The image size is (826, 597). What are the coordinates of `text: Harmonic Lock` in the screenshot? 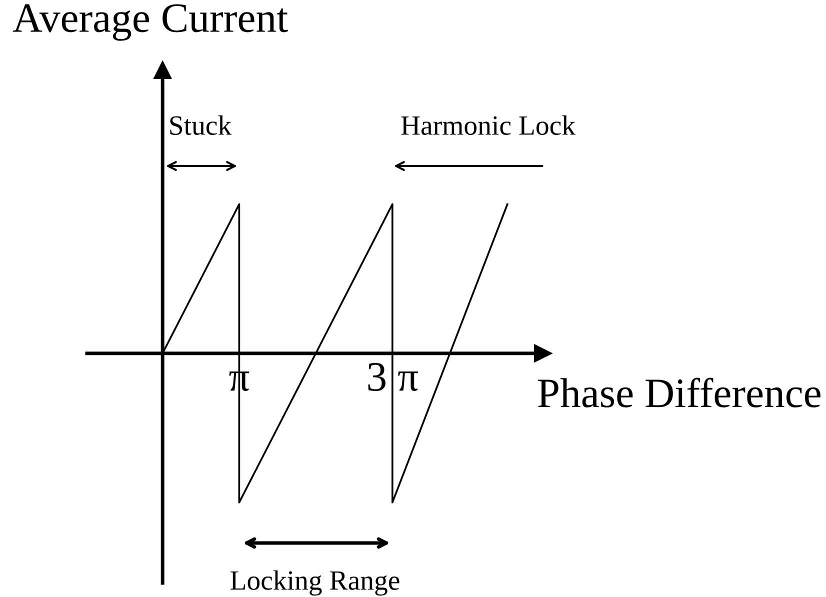 It's located at (488, 125).